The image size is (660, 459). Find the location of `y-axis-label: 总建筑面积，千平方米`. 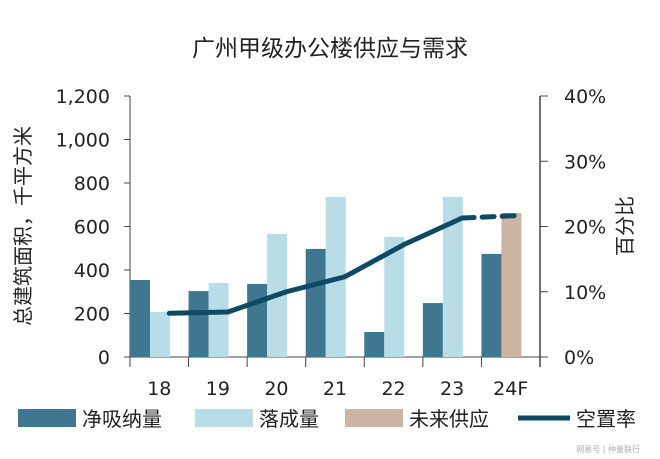

y-axis-label: 总建筑面积，千平方米 is located at coordinates (23, 226).